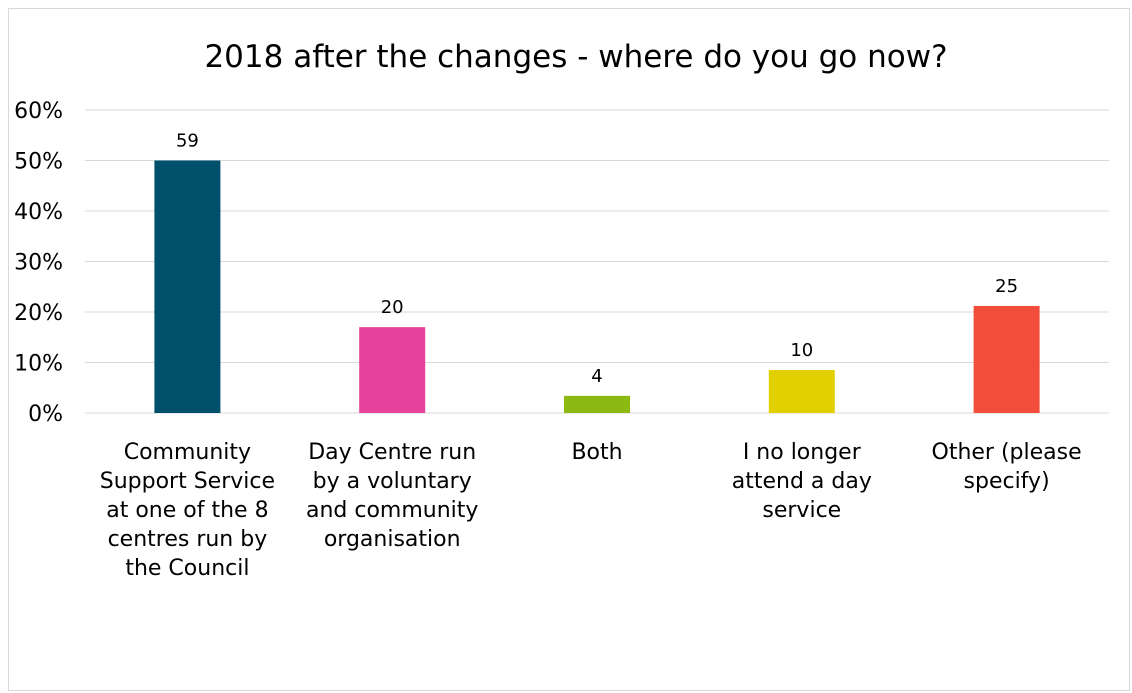  What do you see at coordinates (38, 111) in the screenshot?
I see `y-tick-label: 60%` at bounding box center [38, 111].